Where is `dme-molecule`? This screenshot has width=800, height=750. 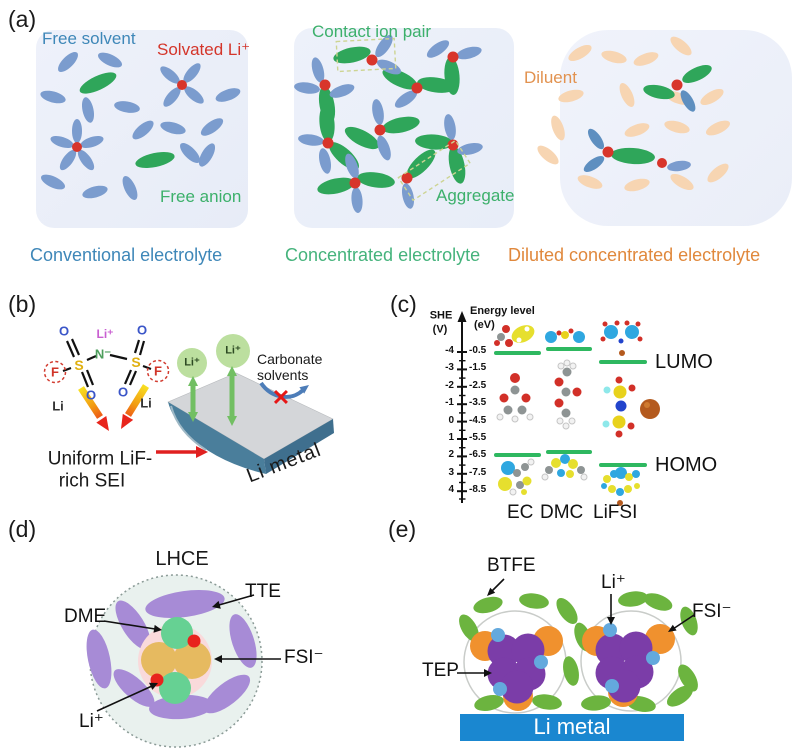 dme-molecule is located at coordinates (175, 688).